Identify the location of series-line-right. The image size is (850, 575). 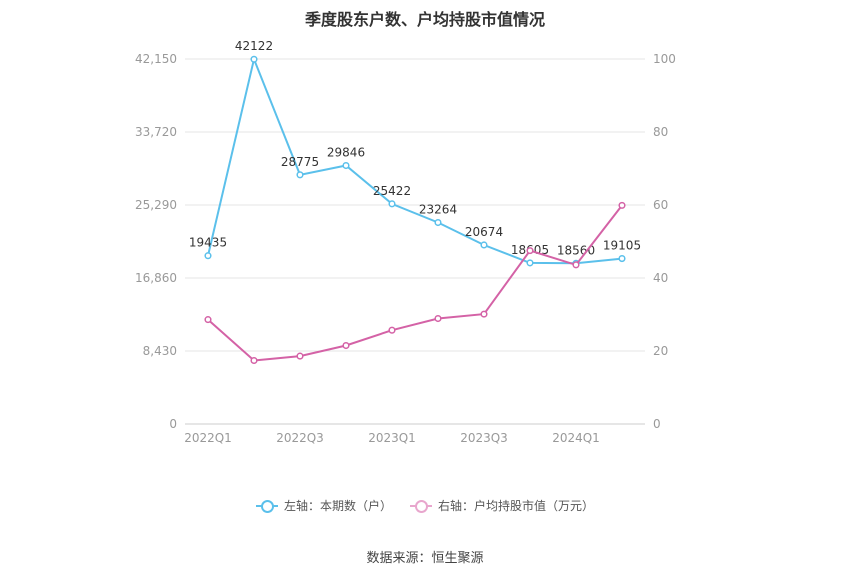
(415, 283).